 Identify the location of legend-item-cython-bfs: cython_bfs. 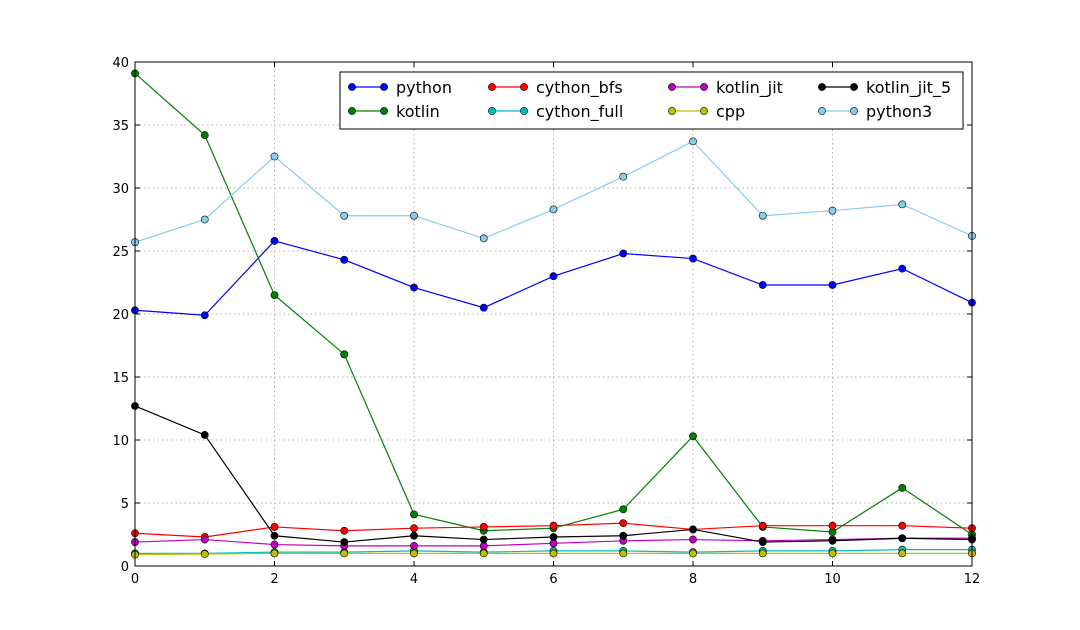
(555, 88).